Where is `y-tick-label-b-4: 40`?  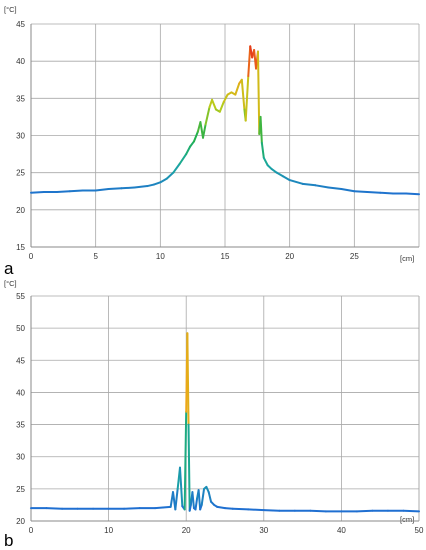 y-tick-label-b-4: 40 is located at coordinates (20, 392).